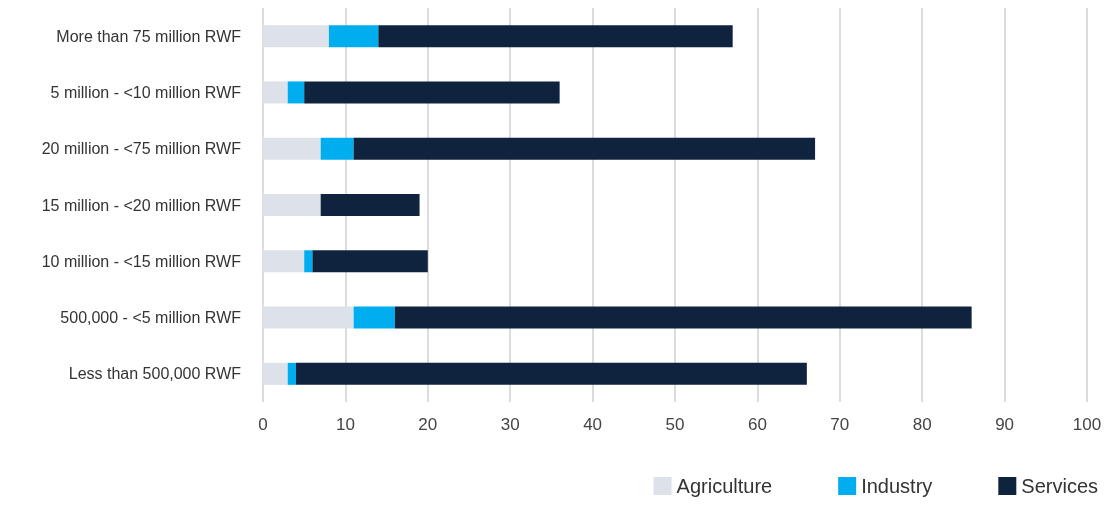  What do you see at coordinates (146, 92) in the screenshot?
I see `y-tick-label: 5 million - <10 million RWF` at bounding box center [146, 92].